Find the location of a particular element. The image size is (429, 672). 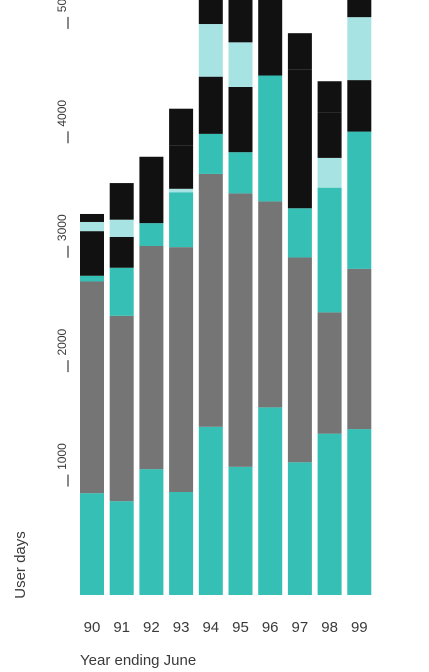

x-tick-label: 94 is located at coordinates (210, 627).